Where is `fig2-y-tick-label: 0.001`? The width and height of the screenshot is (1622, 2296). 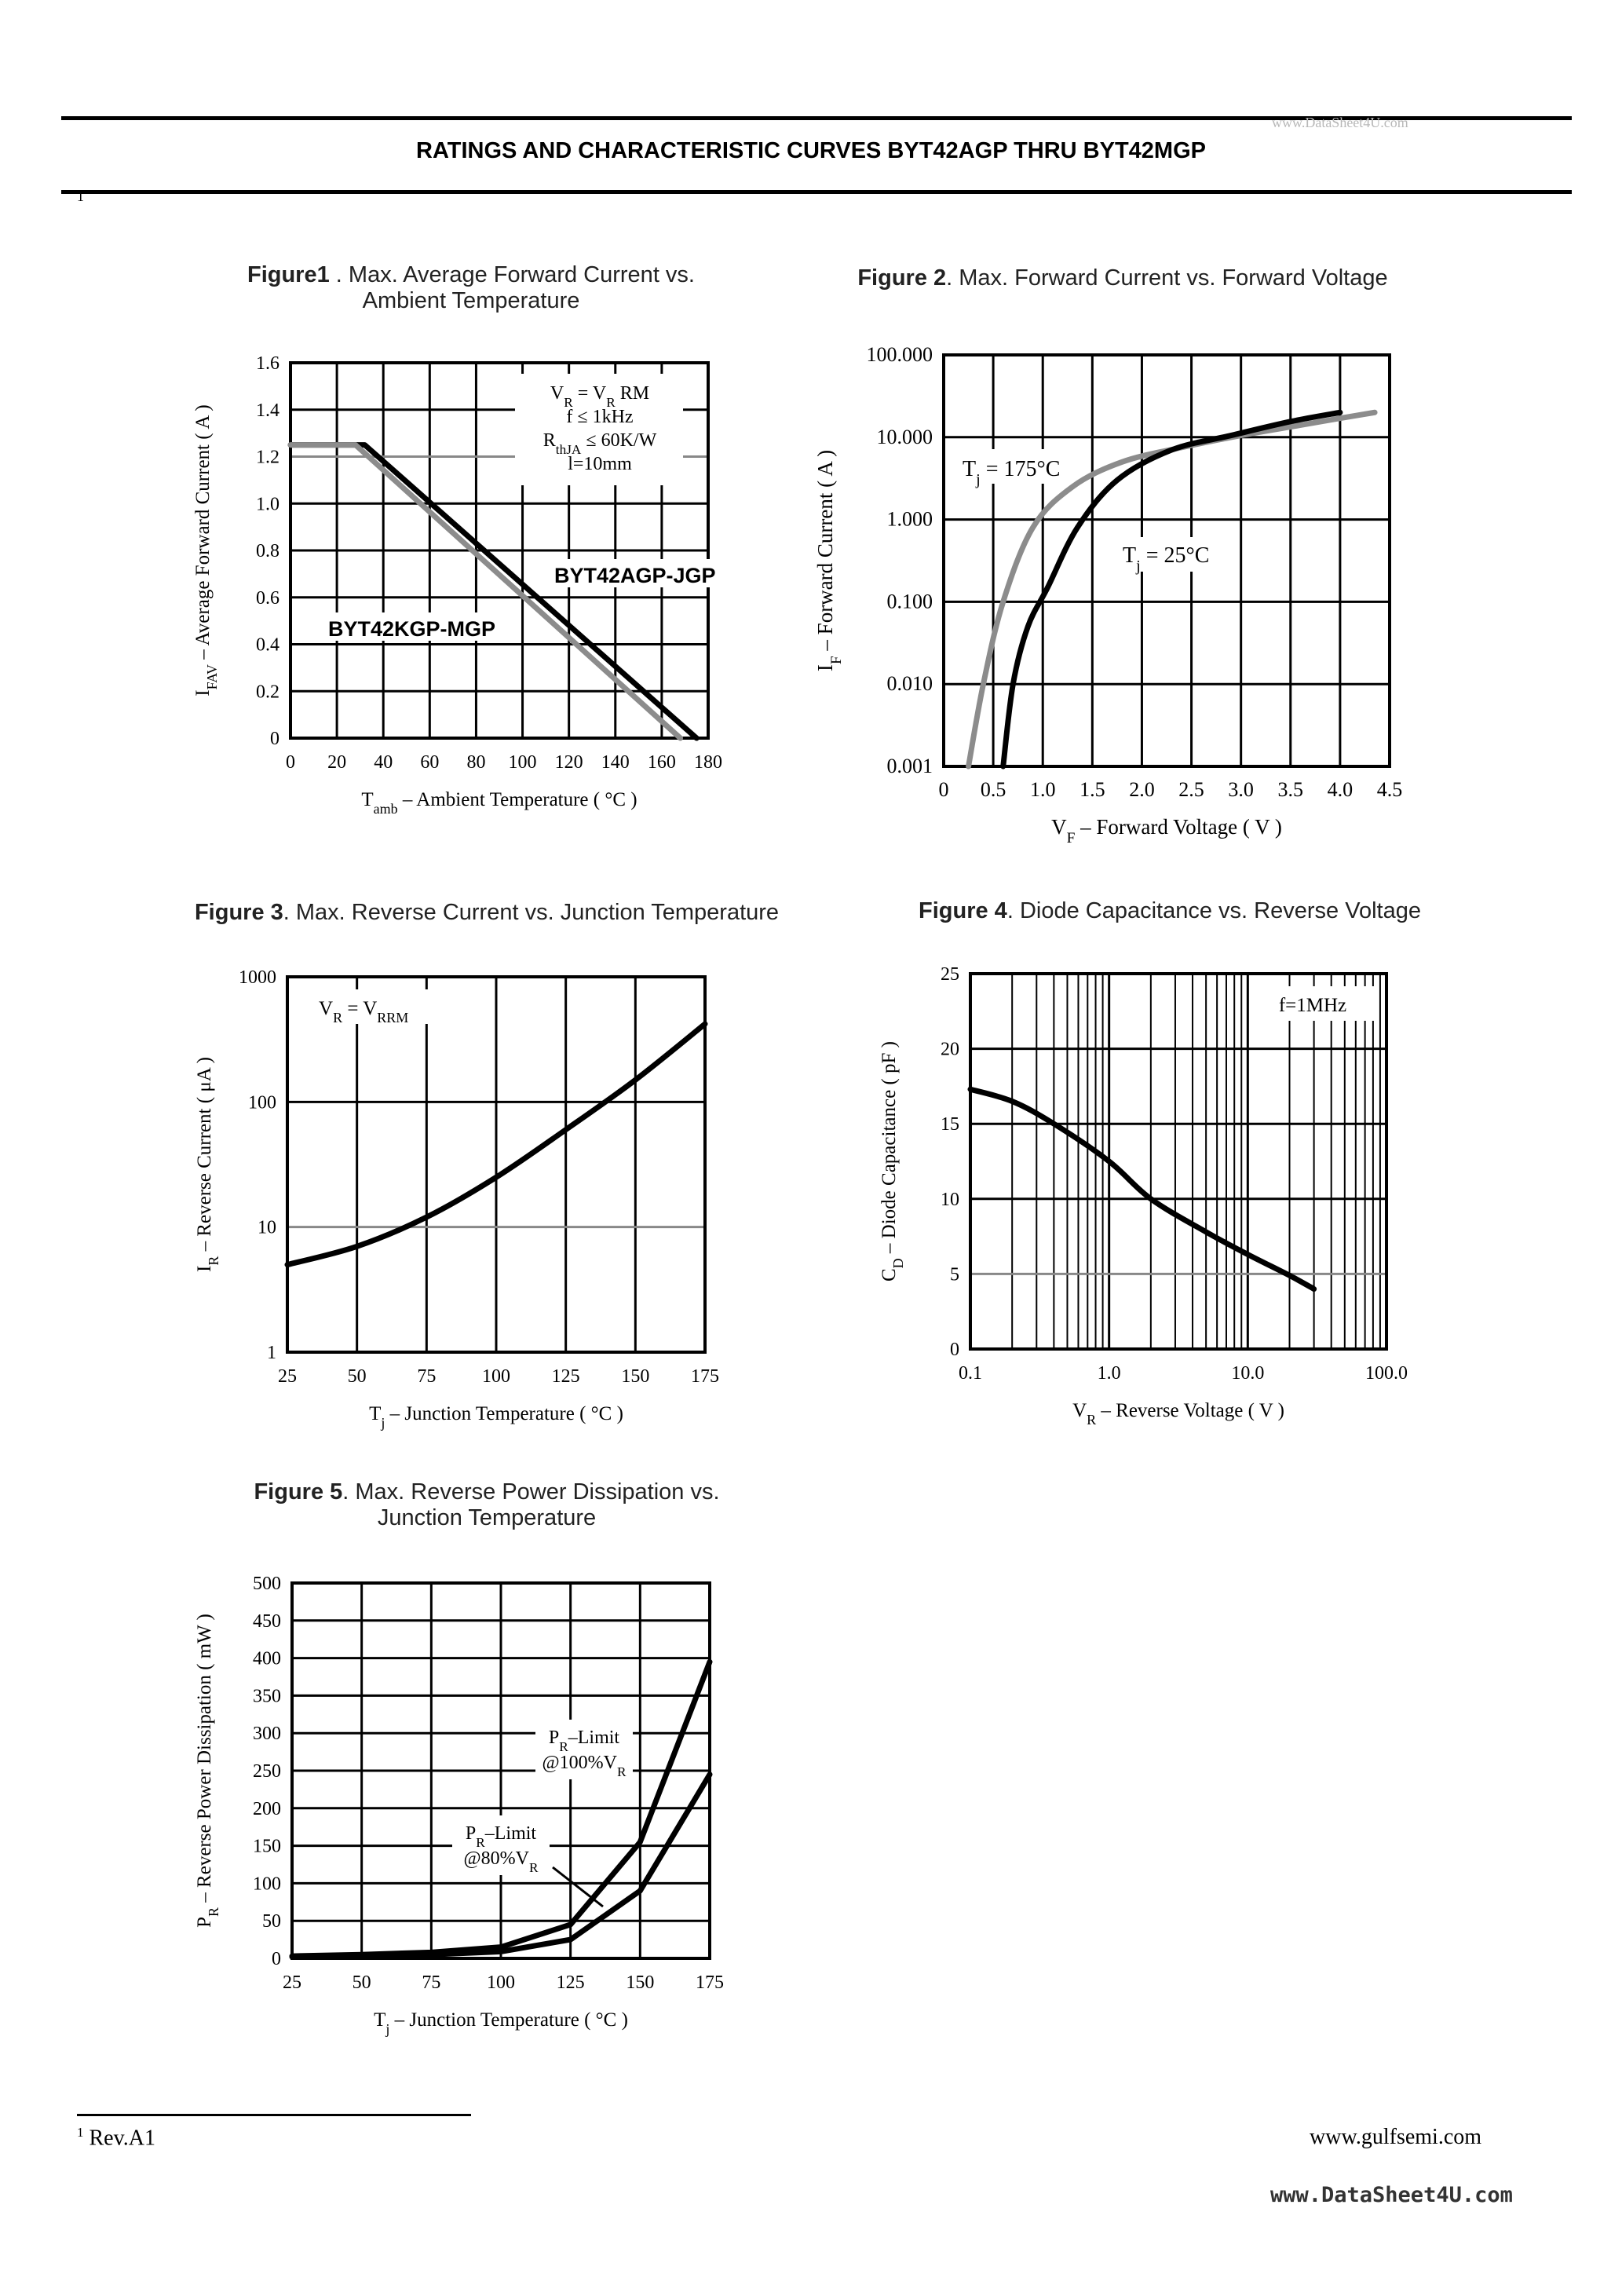
fig2-y-tick-label: 0.001 is located at coordinates (910, 766).